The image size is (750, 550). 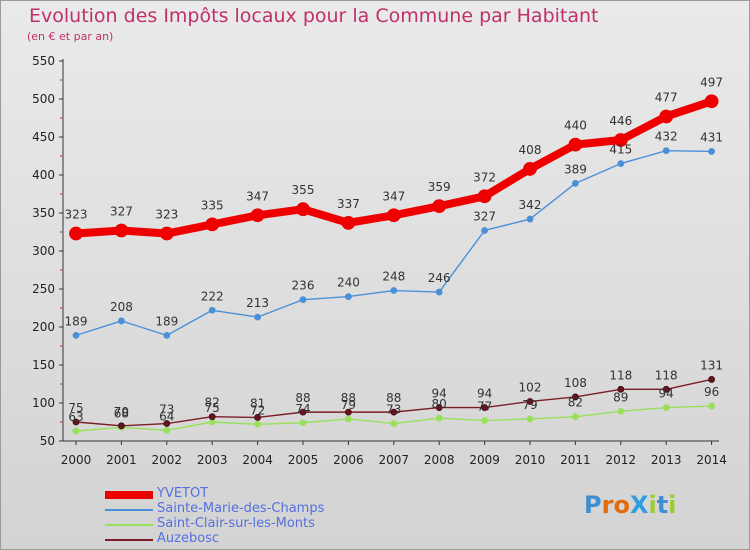 What do you see at coordinates (530, 387) in the screenshot?
I see `data-label: 102` at bounding box center [530, 387].